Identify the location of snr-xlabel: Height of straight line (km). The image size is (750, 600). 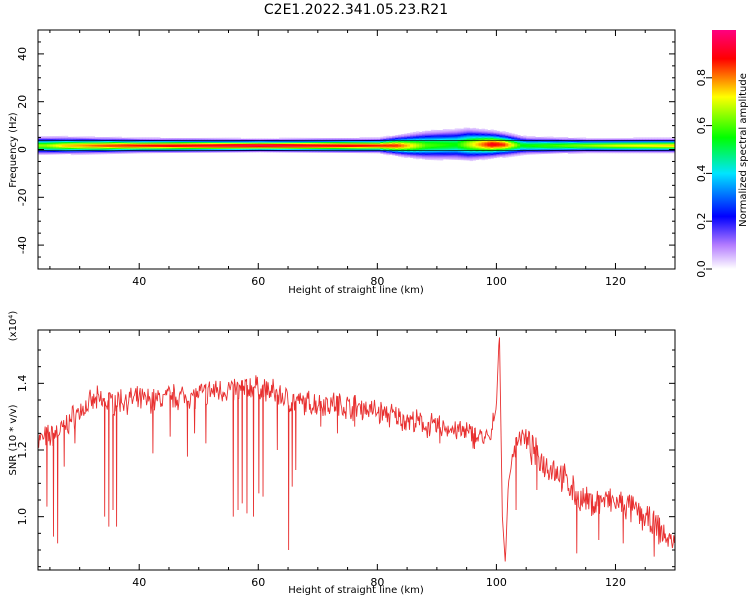
(356, 590).